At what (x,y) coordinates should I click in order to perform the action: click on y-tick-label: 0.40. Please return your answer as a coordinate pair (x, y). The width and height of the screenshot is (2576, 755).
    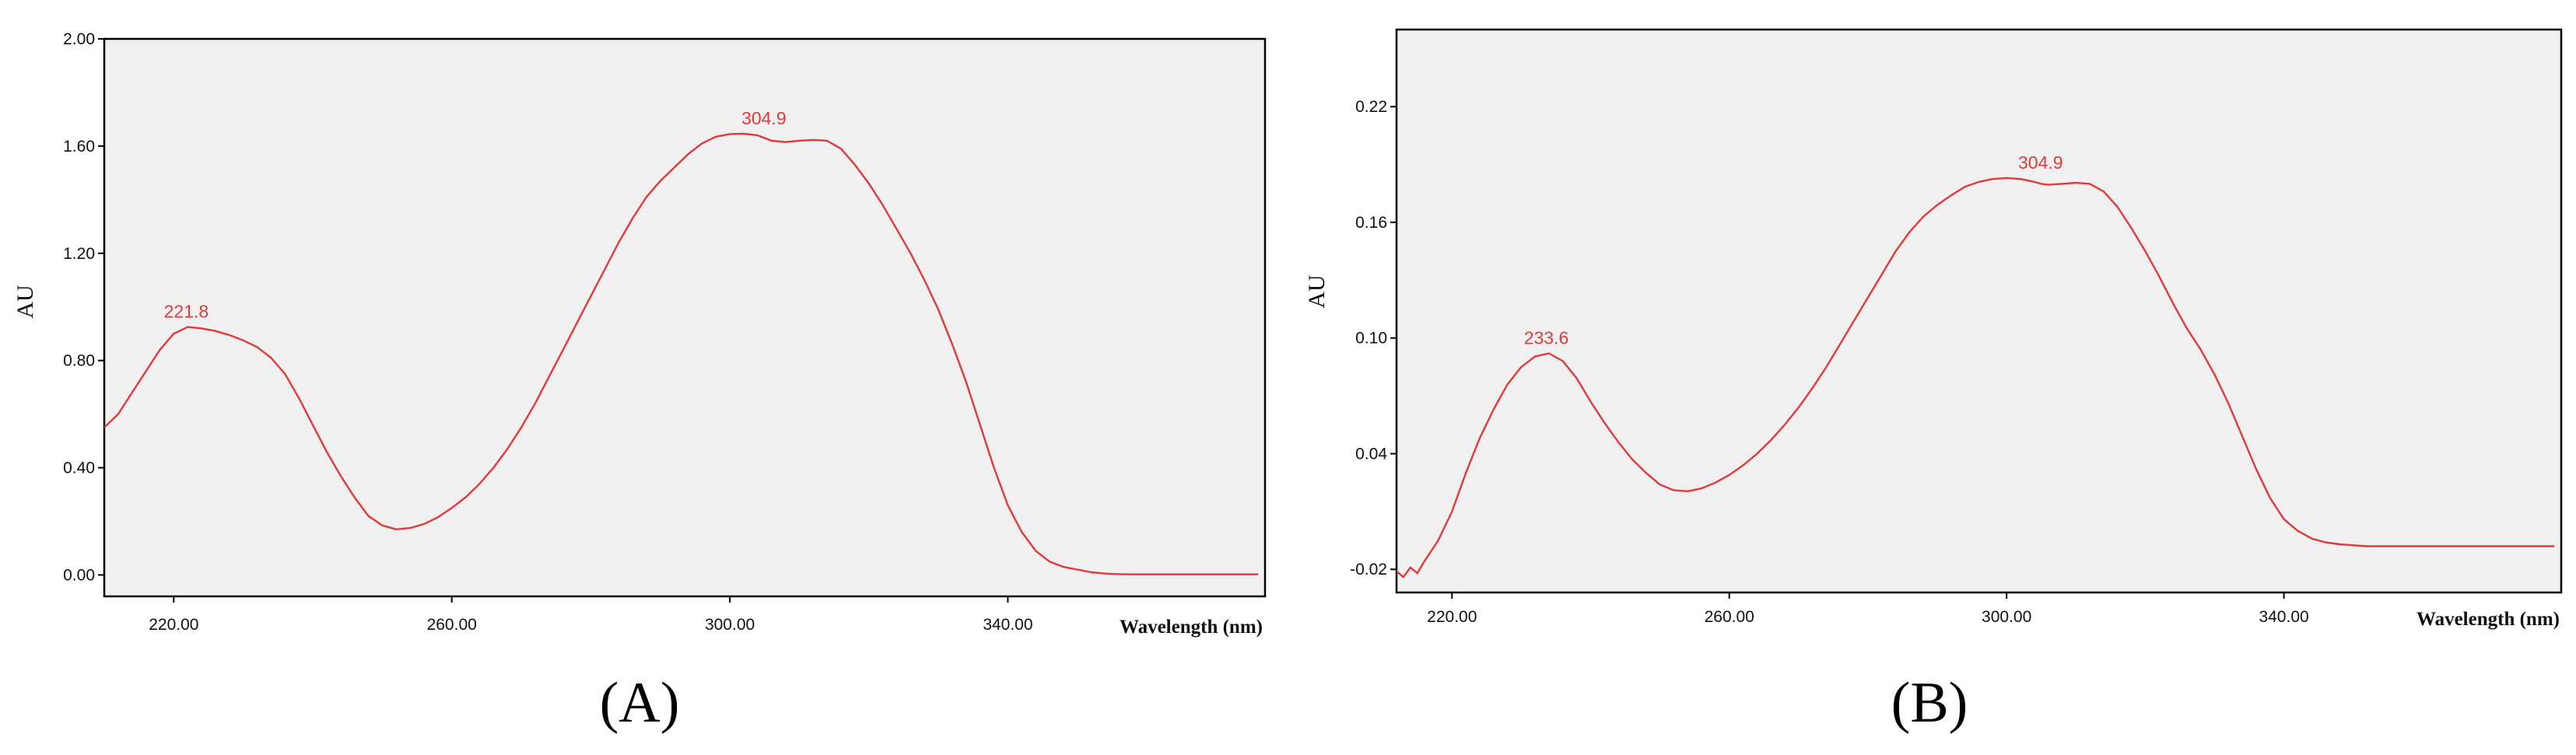
    Looking at the image, I should click on (79, 468).